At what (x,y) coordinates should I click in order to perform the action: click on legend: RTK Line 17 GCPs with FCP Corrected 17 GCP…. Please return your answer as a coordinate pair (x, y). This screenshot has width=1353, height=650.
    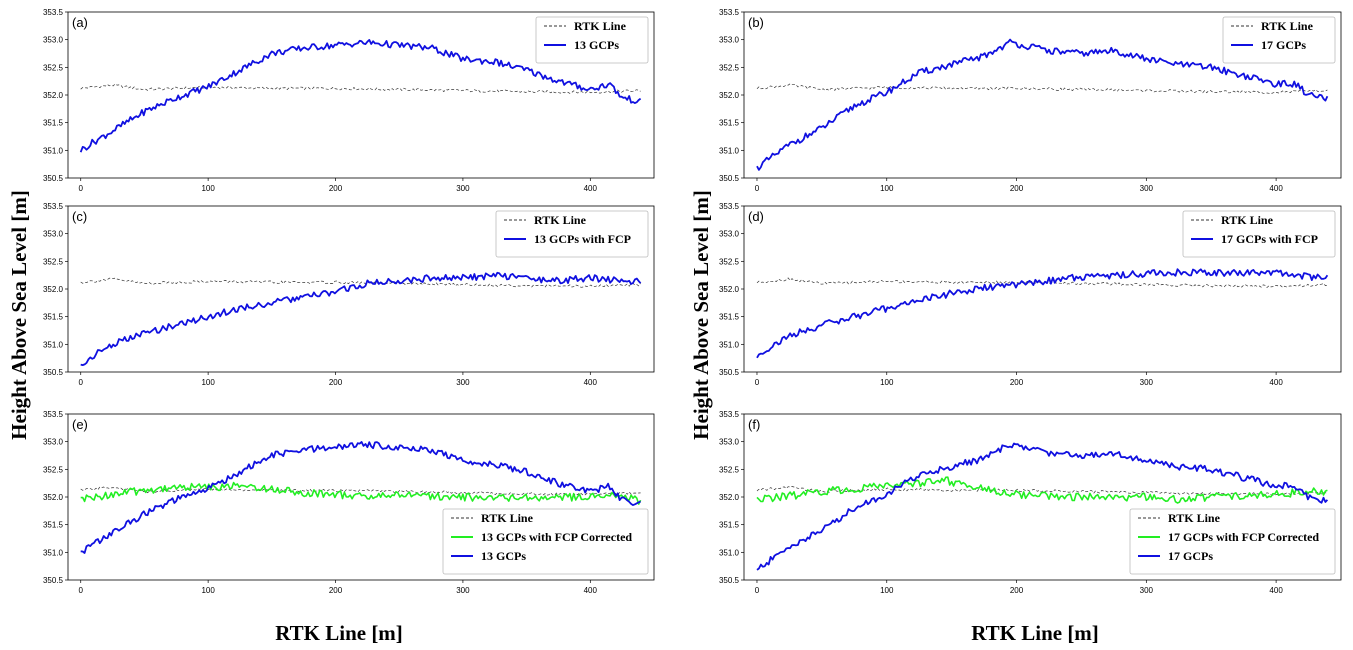
    Looking at the image, I should click on (1232, 541).